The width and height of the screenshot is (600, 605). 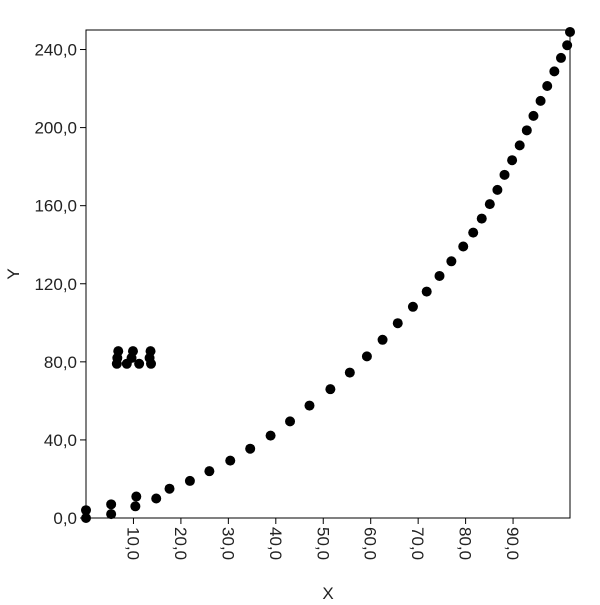 I want to click on x-tick-label: 40,0, so click(x=275, y=543).